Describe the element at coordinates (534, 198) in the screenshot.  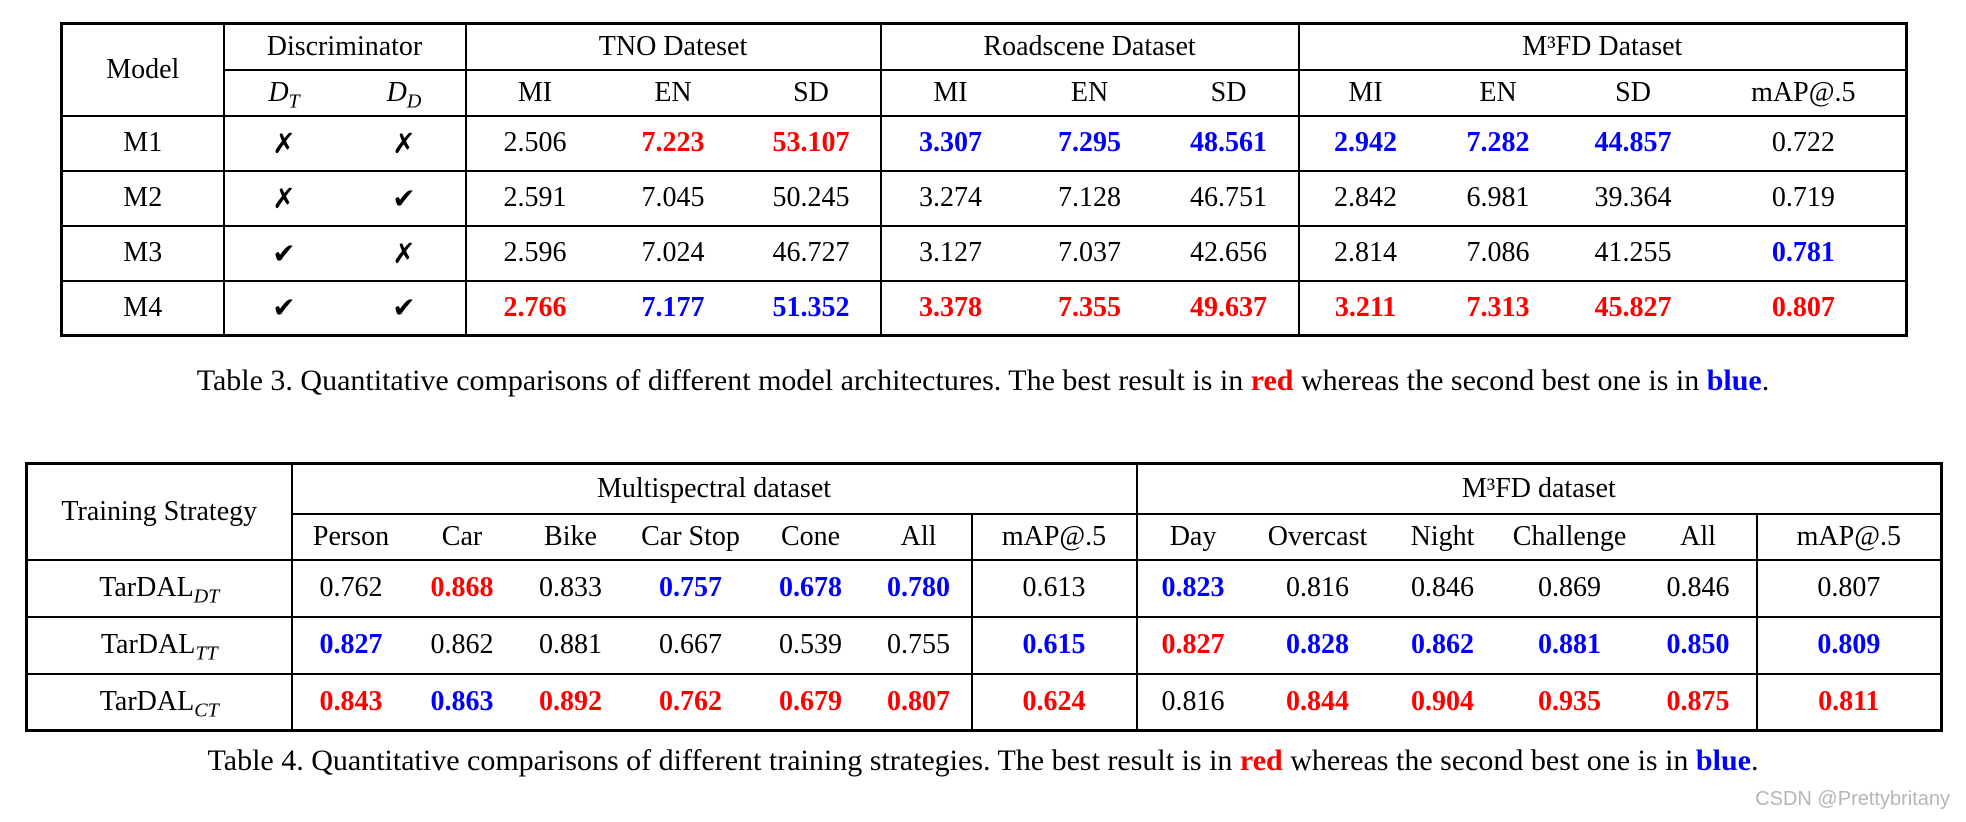
I see `value-cell: 2.591` at that location.